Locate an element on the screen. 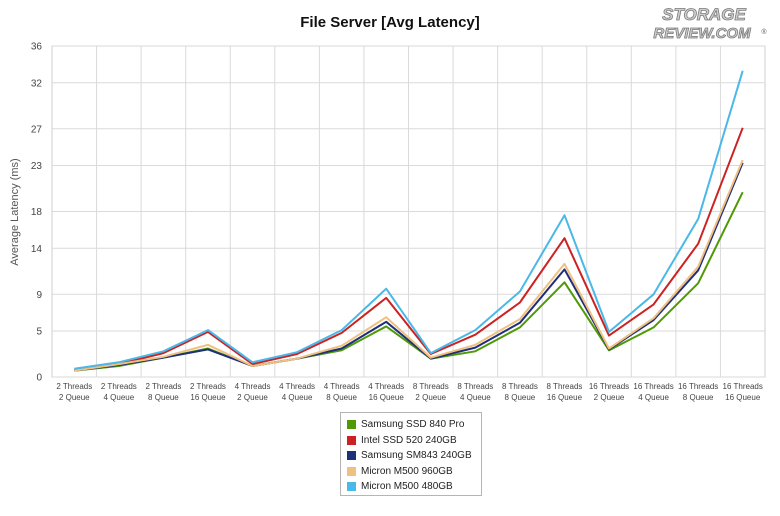 The height and width of the screenshot is (516, 780). legend-label: Micron M500 480GB is located at coordinates (407, 487).